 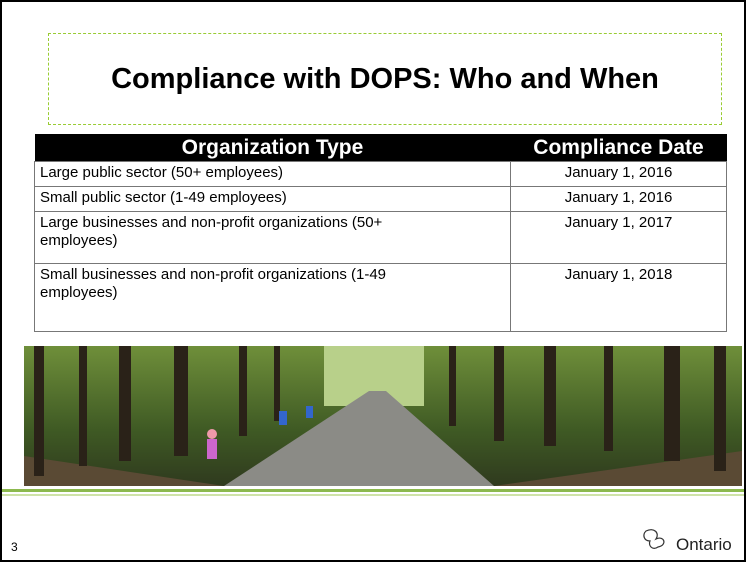 I want to click on header-cell: Compliance Date, so click(x=618, y=148).